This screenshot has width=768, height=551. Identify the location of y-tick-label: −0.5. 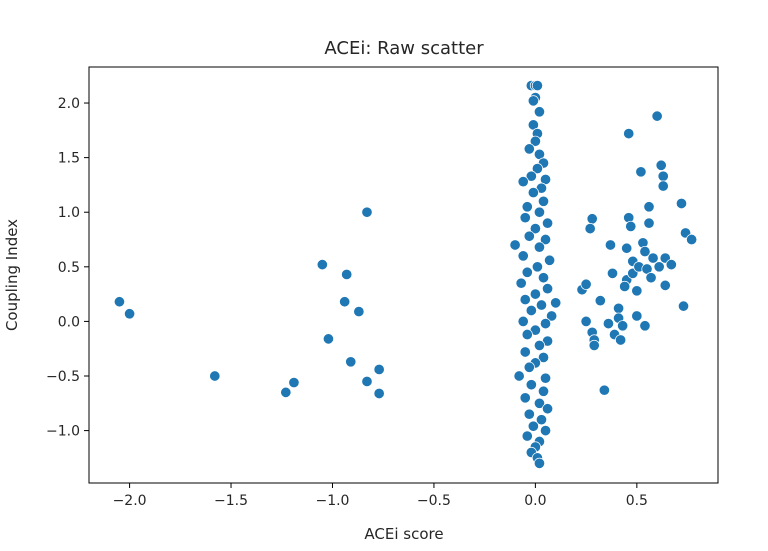
(63, 377).